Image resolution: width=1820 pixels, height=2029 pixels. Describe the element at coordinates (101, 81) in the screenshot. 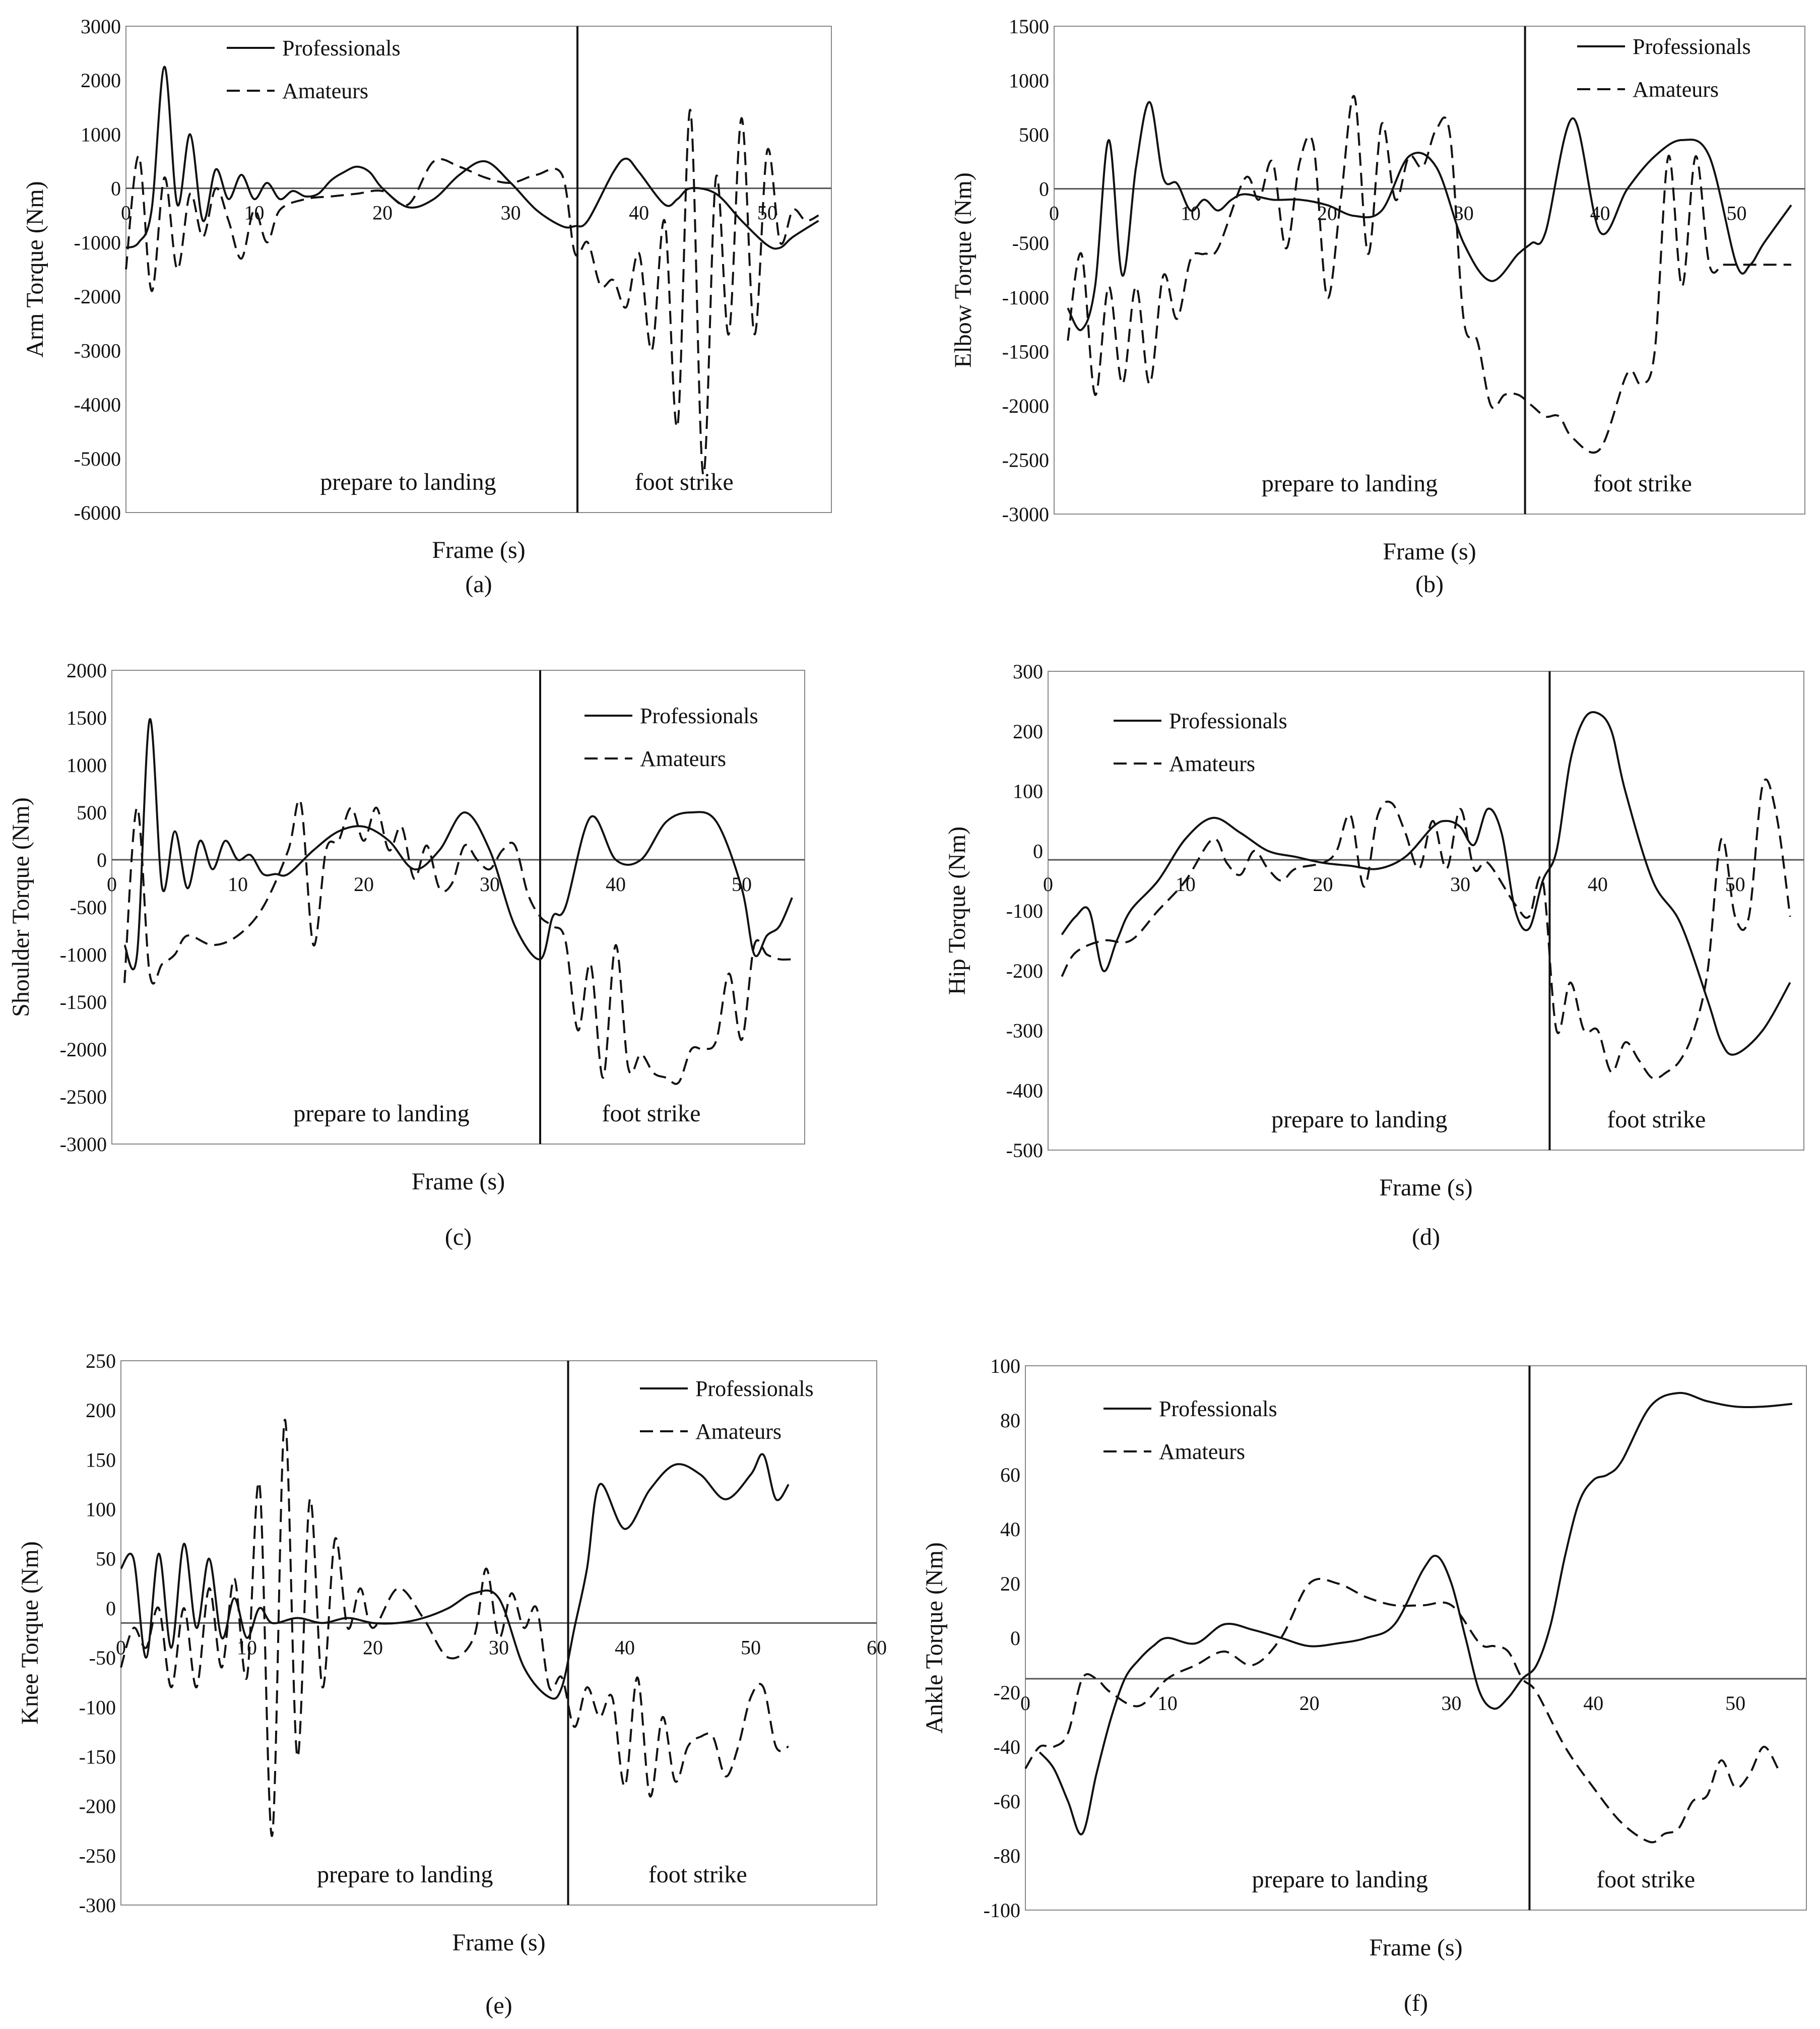

I see `y-tick-label: 2000` at that location.